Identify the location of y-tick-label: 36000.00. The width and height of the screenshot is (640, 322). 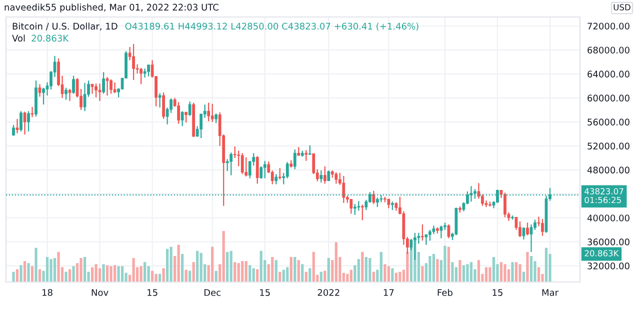
(609, 242).